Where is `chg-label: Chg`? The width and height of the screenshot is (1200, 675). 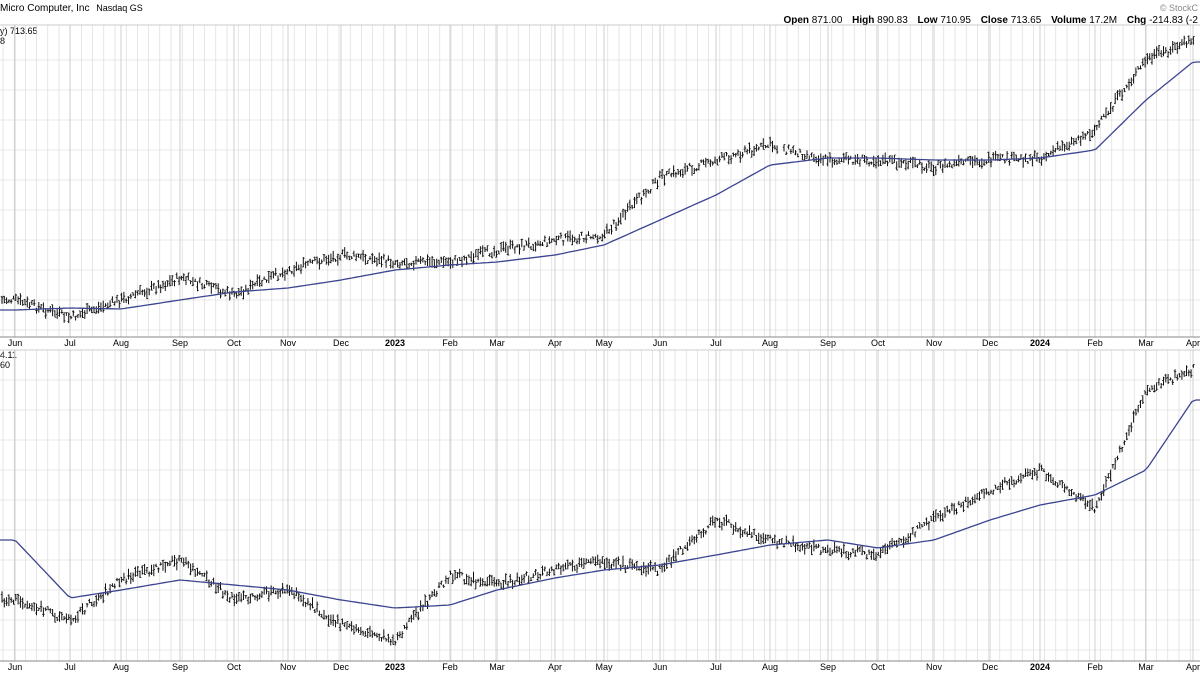
chg-label: Chg is located at coordinates (1136, 20).